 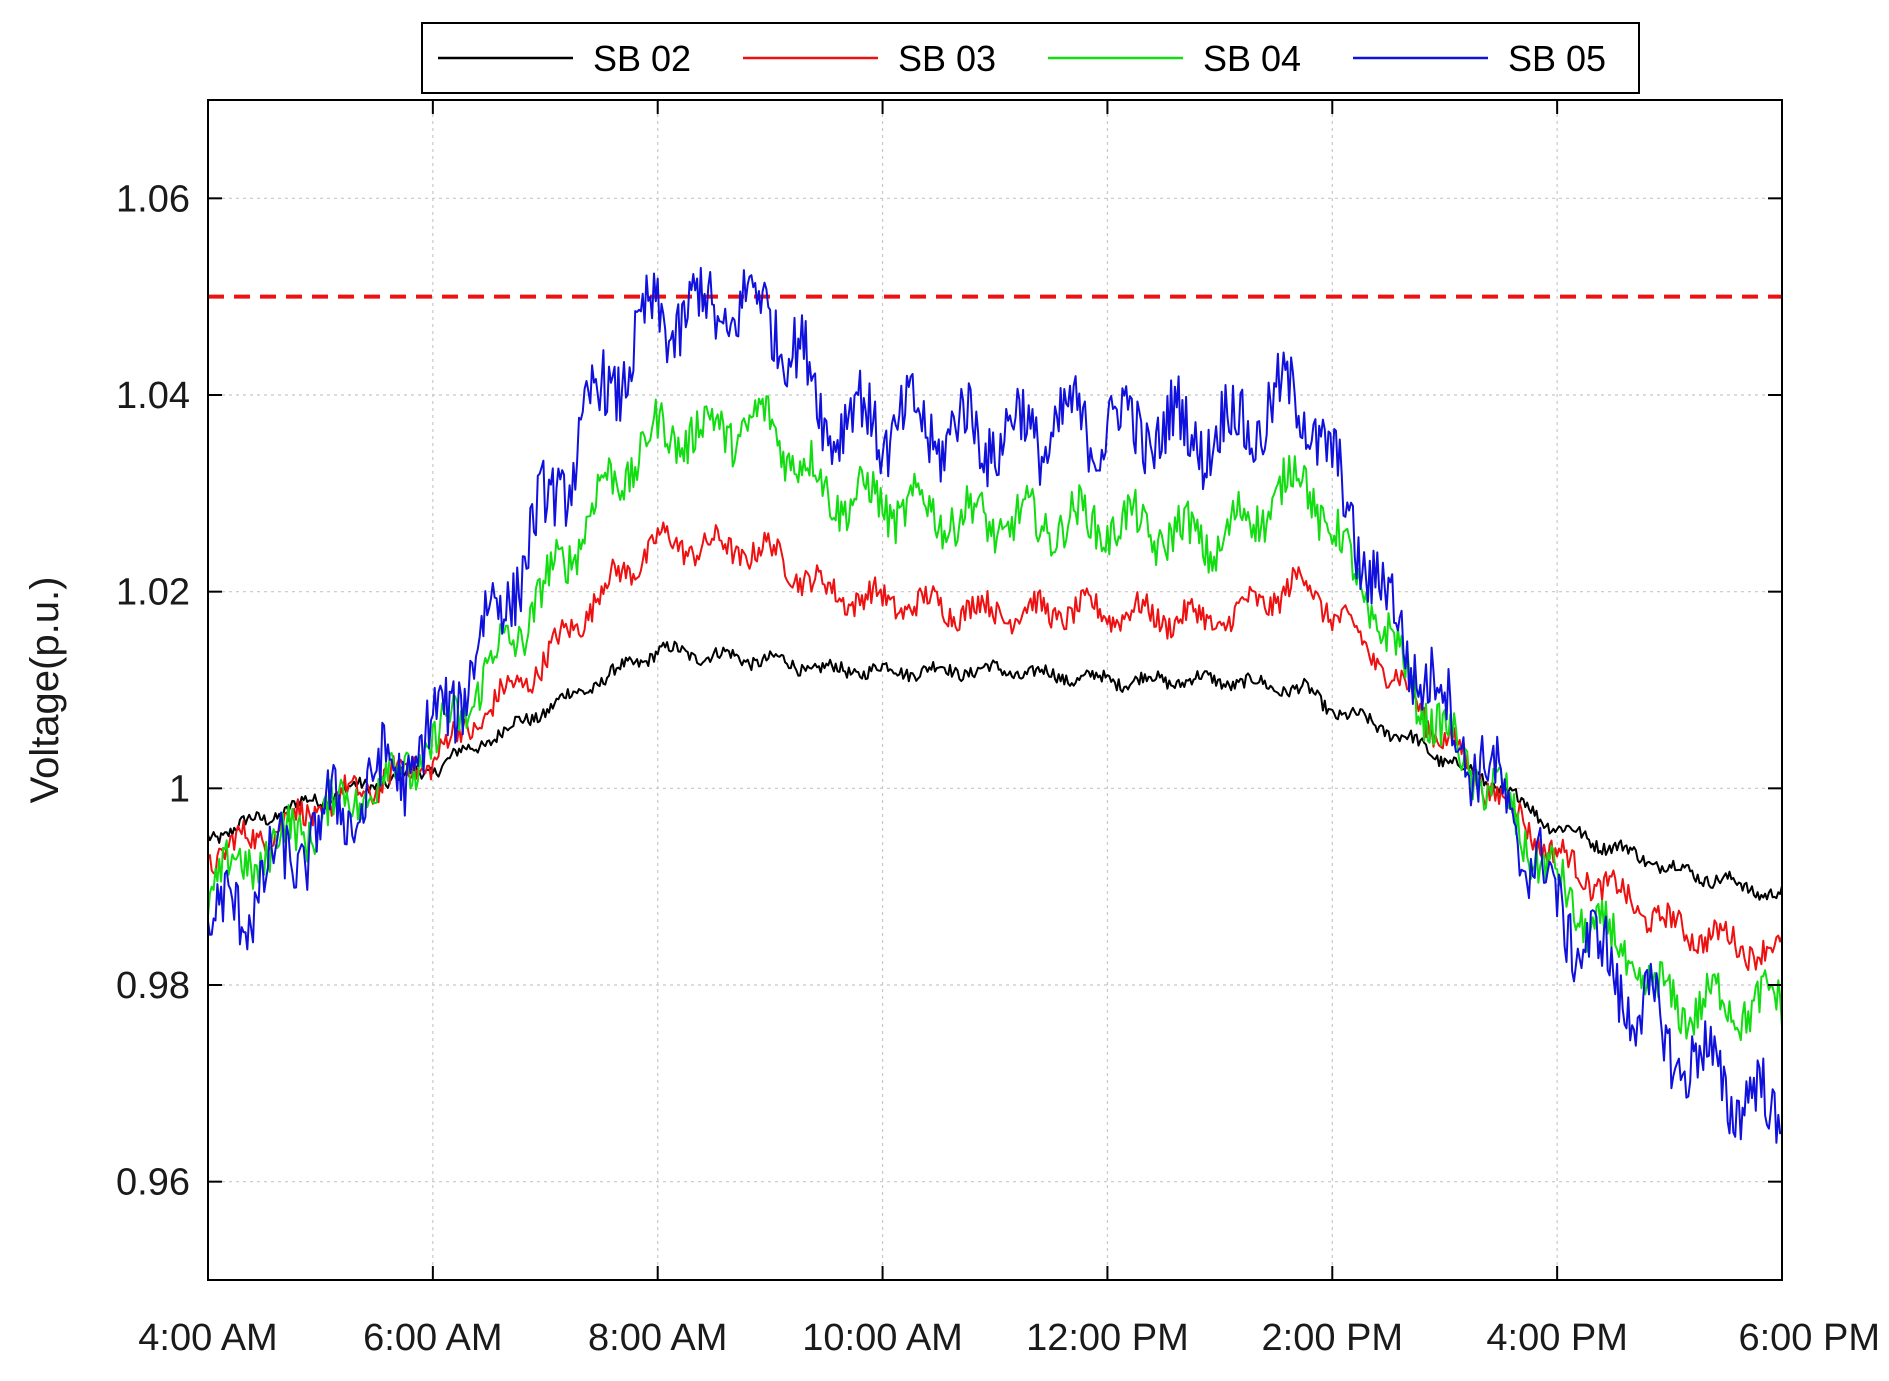 I want to click on legend: SB 02 SB 03 SB 04 SB 05, so click(x=1030, y=58).